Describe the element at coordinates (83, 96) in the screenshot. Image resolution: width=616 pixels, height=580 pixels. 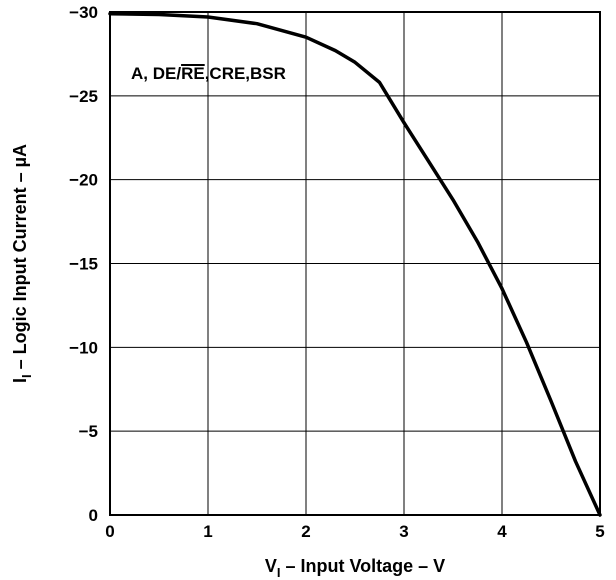
I see `y-tick-label: −25` at that location.